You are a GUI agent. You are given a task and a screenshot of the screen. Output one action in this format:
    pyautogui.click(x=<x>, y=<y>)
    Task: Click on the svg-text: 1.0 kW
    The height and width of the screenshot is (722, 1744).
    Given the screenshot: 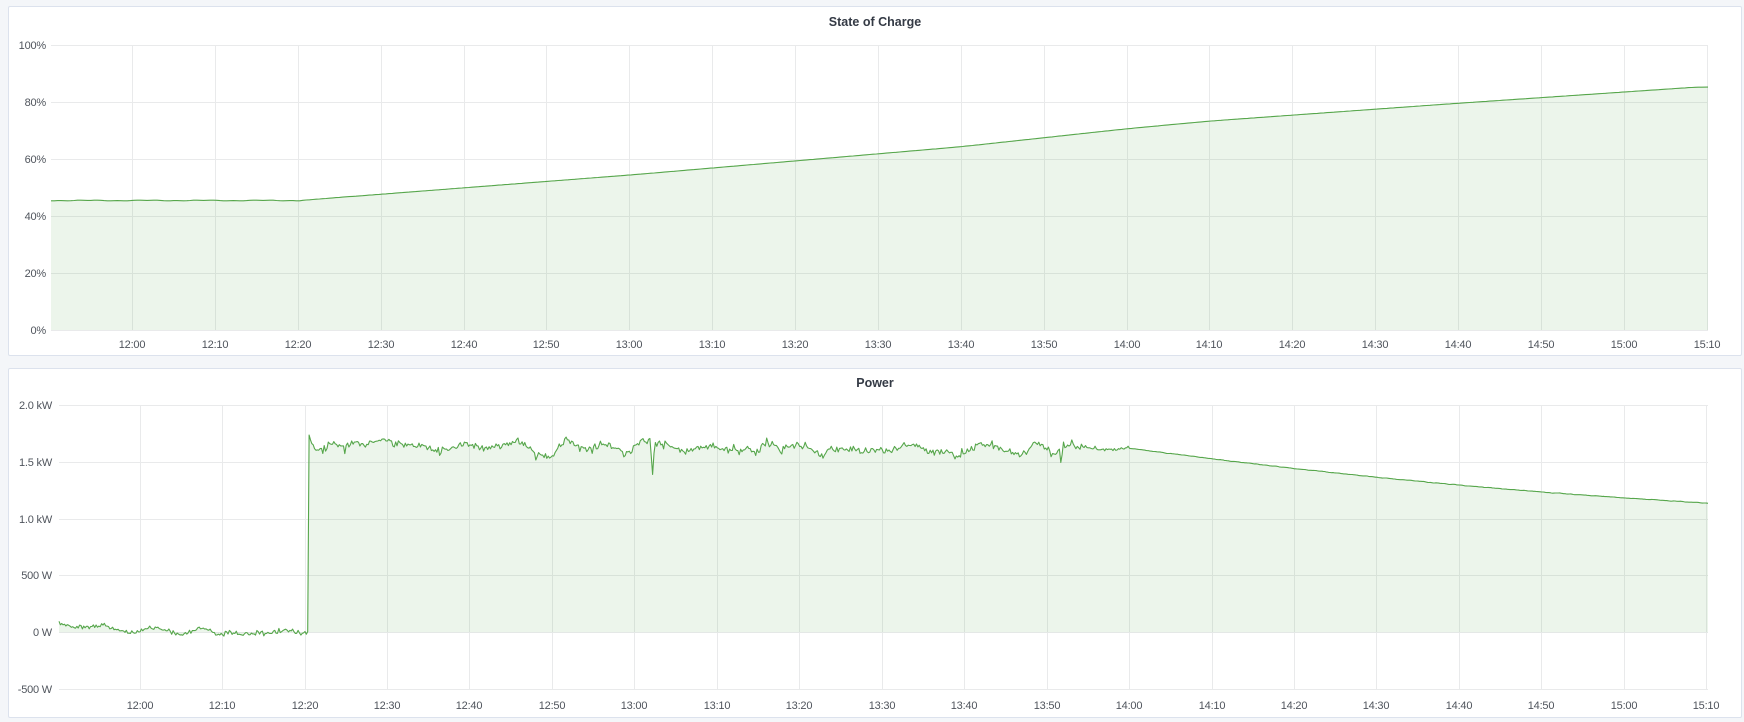 What is the action you would take?
    pyautogui.click(x=36, y=520)
    